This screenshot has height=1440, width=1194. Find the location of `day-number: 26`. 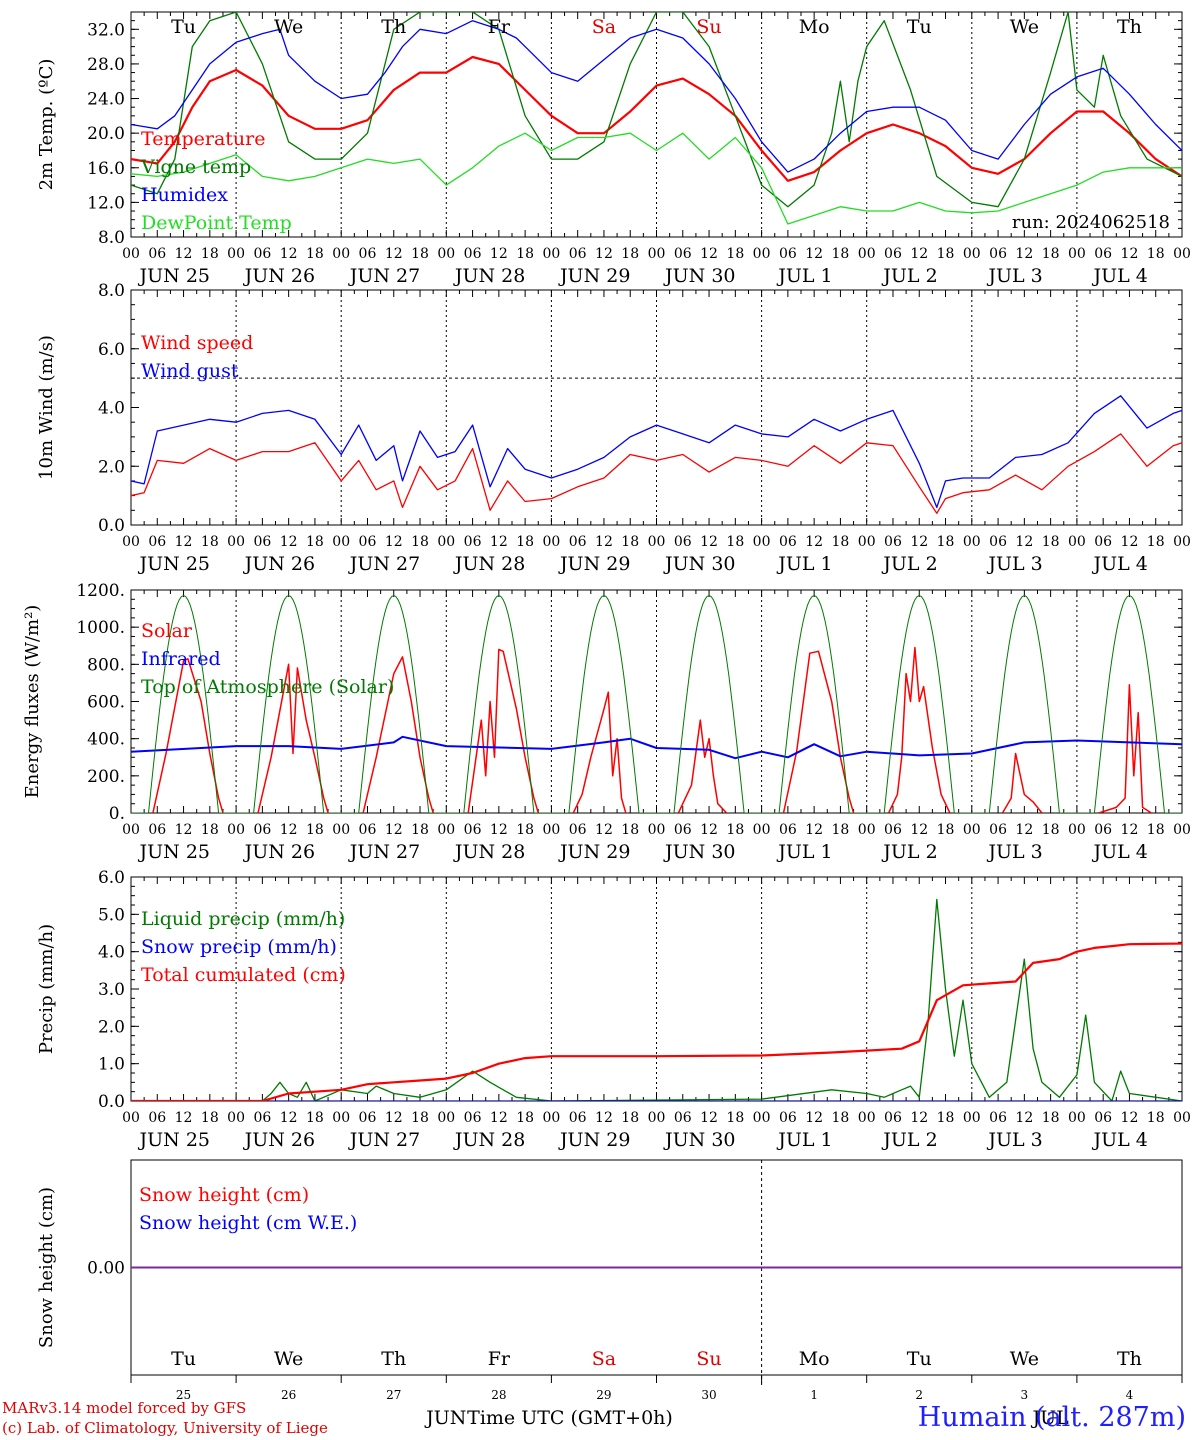

day-number: 26 is located at coordinates (288, 1395).